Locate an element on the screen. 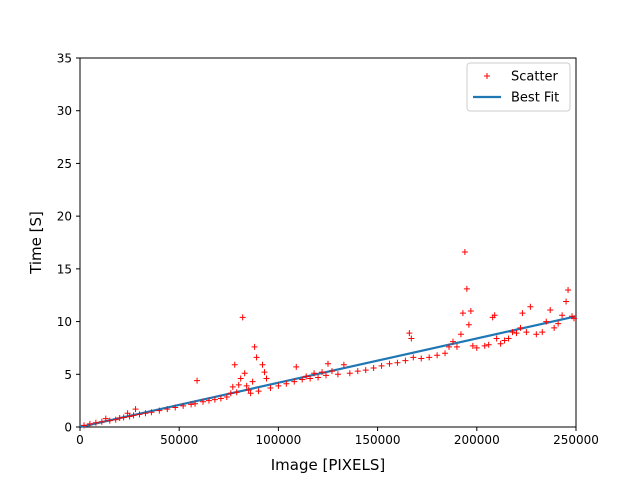 The height and width of the screenshot is (480, 640). x-axis-label: Image [PIXELS] is located at coordinates (328, 465).